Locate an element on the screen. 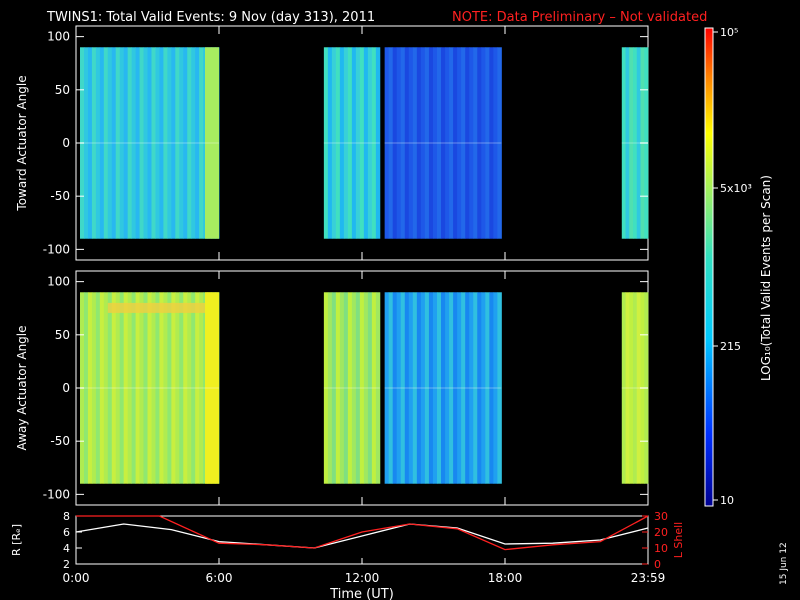 Image resolution: width=800 pixels, height=600 pixels. y-tick-label: 6 is located at coordinates (66, 532).